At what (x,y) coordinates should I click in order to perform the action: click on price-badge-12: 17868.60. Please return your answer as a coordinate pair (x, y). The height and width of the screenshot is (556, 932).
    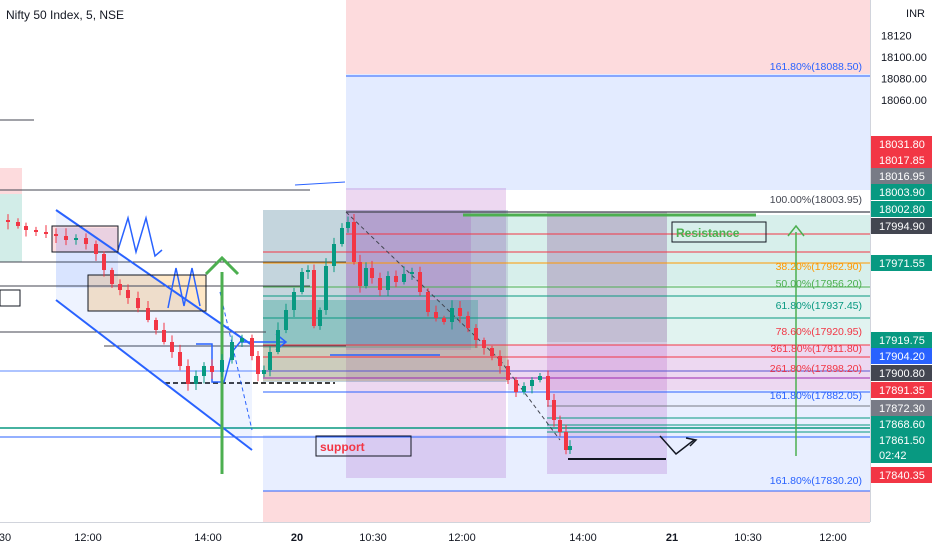
    Looking at the image, I should click on (902, 425).